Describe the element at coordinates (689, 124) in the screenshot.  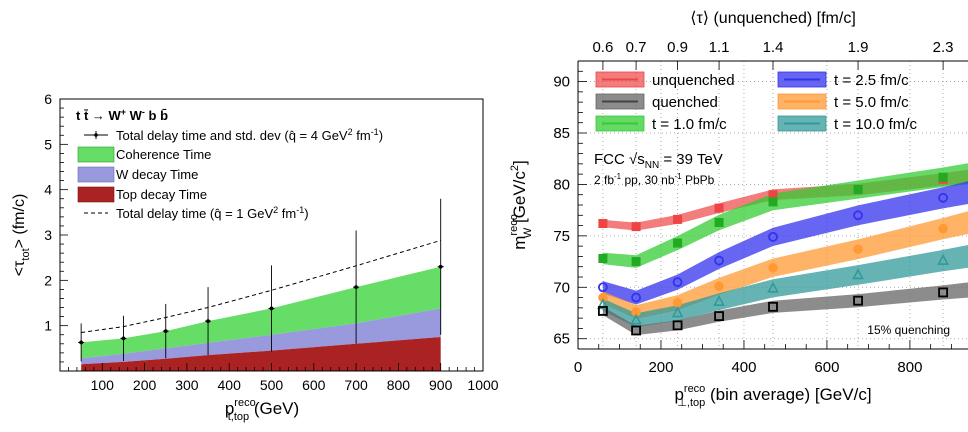
I see `legend-label: t = 1.0 fm/c` at that location.